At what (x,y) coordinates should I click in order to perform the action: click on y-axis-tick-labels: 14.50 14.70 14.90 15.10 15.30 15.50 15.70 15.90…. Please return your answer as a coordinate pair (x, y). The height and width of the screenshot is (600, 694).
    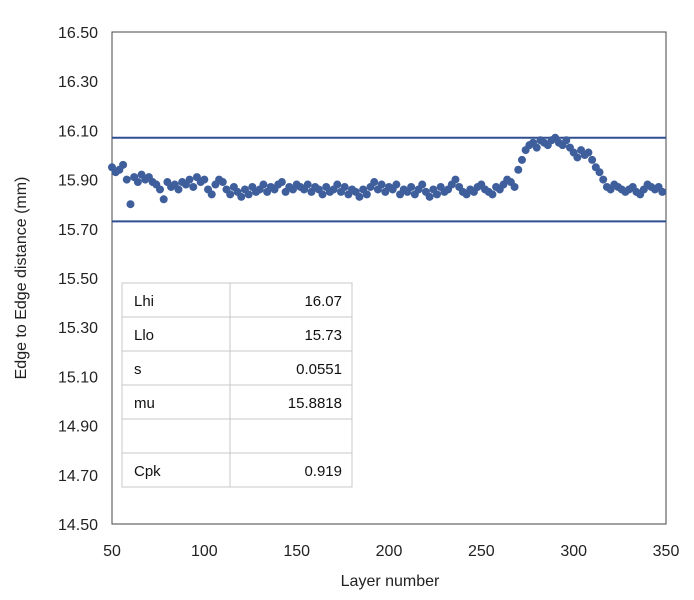
    Looking at the image, I should click on (78, 279).